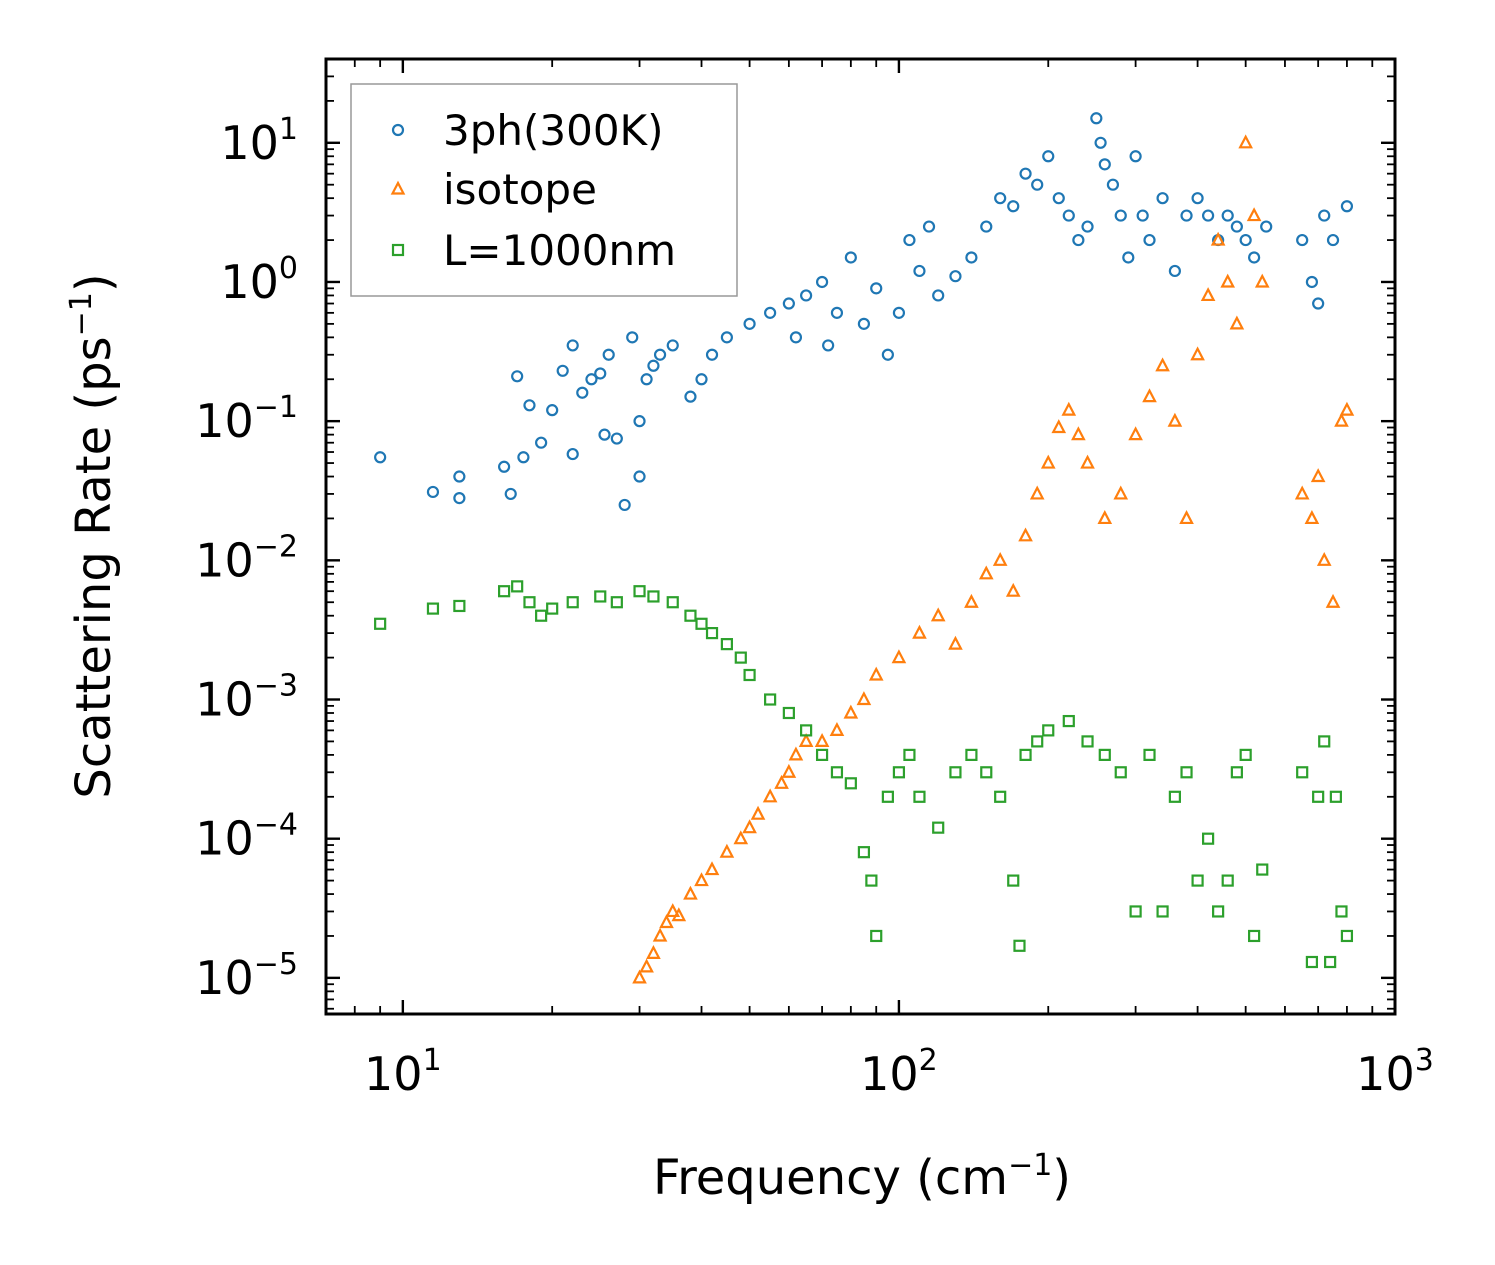 The image size is (1495, 1265). What do you see at coordinates (1395, 1072) in the screenshot?
I see `x-tick-label: 103` at bounding box center [1395, 1072].